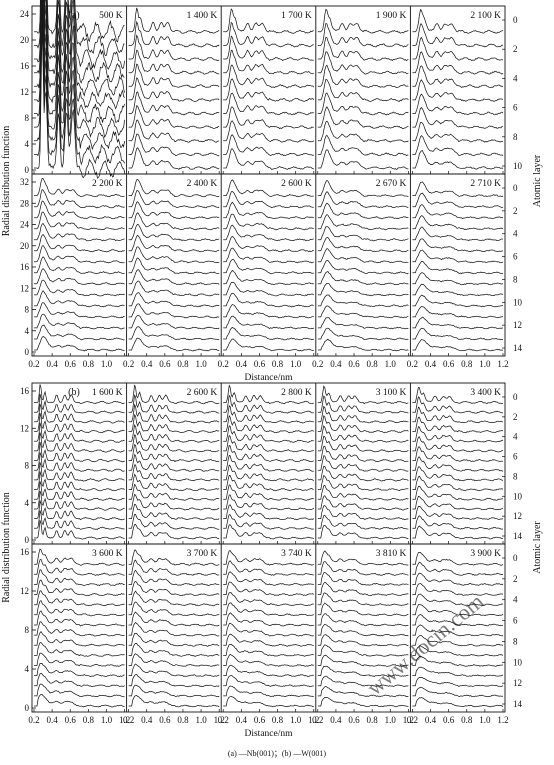 The image size is (554, 765). I want to click on panel-0-row-0-subplot-1-layer-0-curve, so click(174, 158).